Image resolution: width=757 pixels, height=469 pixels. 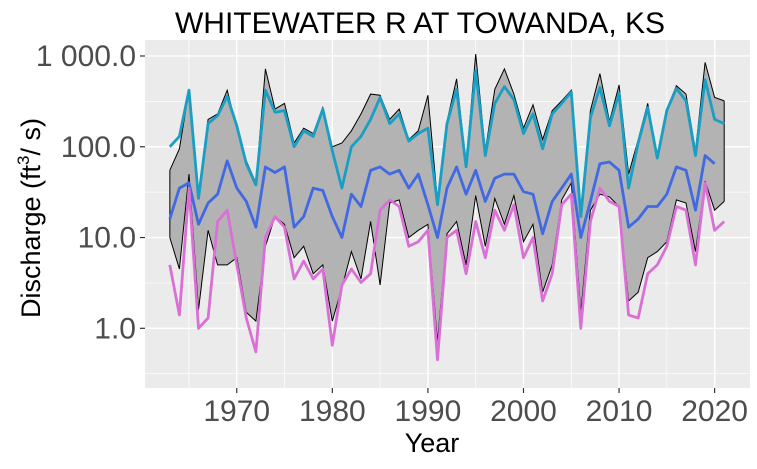 What do you see at coordinates (420, 23) in the screenshot?
I see `chart-title: WHITEWATER R AT TOWANDA, KS` at bounding box center [420, 23].